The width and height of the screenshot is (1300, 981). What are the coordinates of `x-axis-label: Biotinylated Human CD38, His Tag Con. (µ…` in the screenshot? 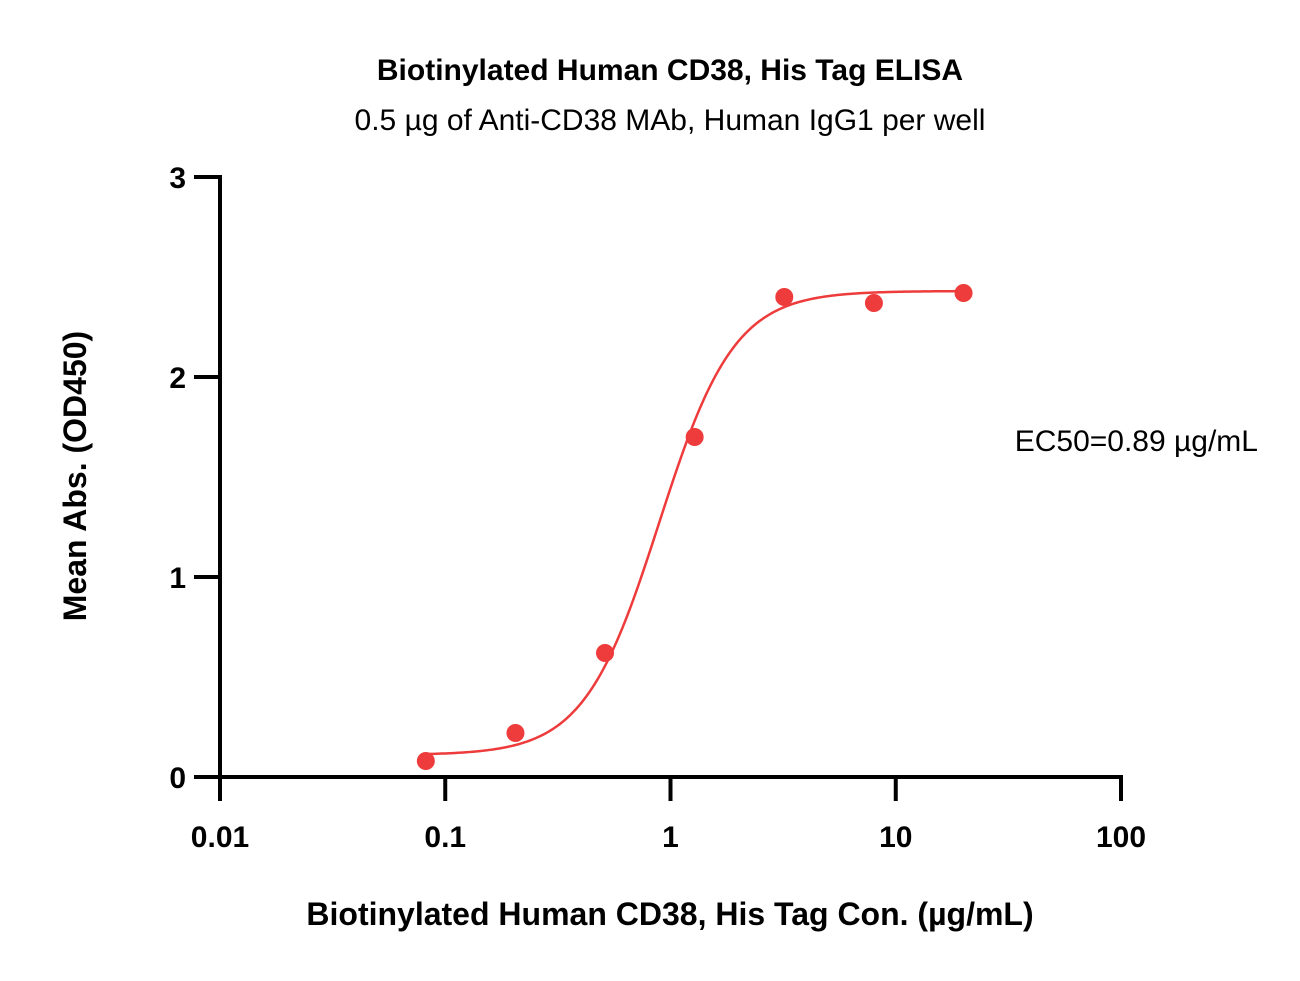 It's located at (669, 914).